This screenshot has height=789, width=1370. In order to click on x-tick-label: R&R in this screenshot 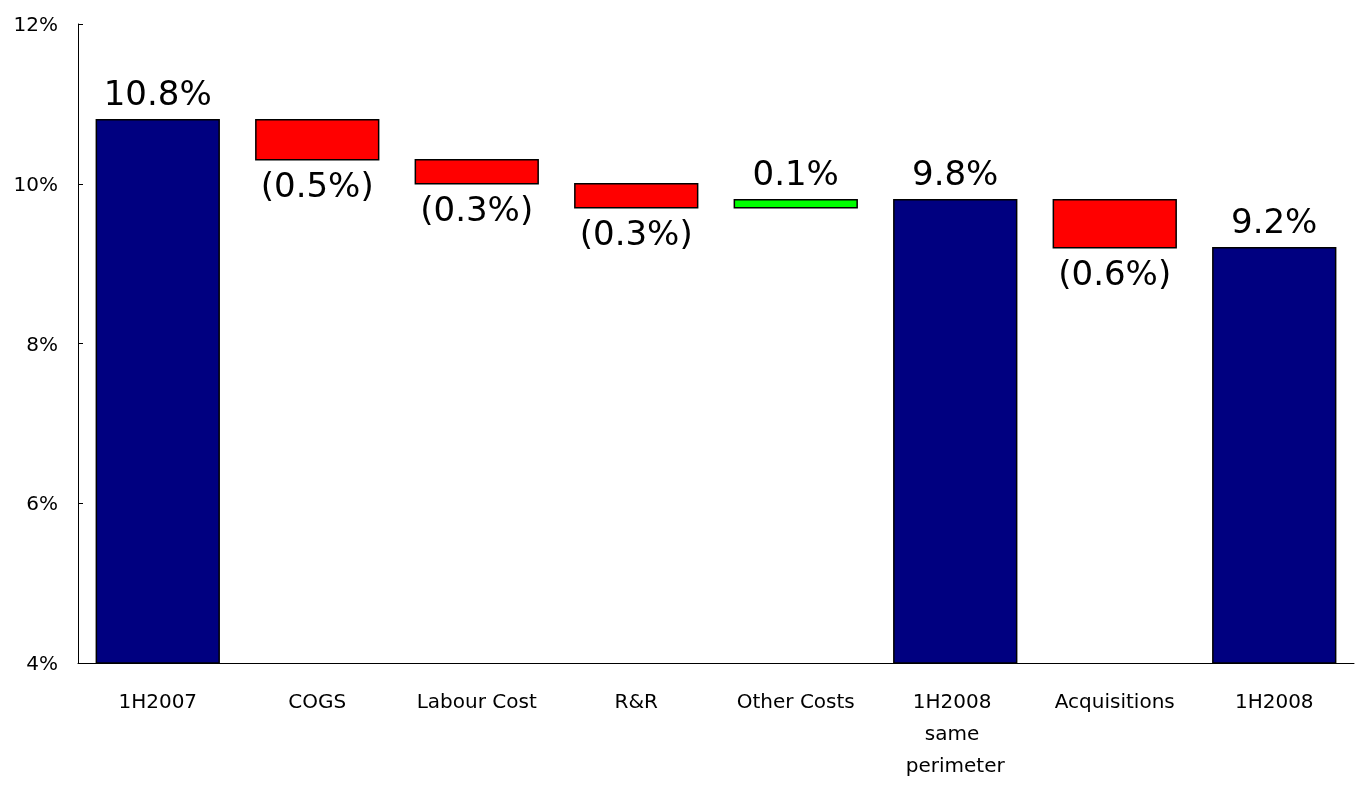, I will do `click(636, 701)`.